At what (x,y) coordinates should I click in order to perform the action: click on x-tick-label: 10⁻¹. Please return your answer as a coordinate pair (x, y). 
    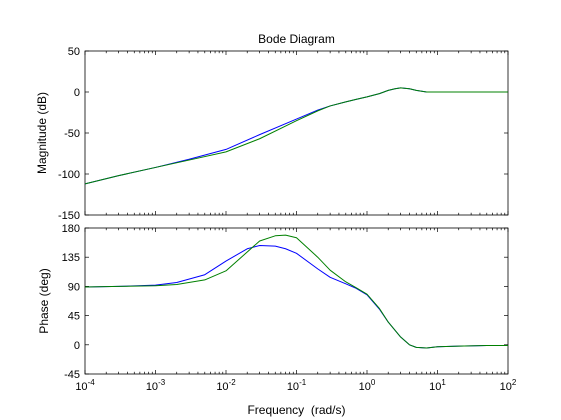
    Looking at the image, I should click on (297, 385).